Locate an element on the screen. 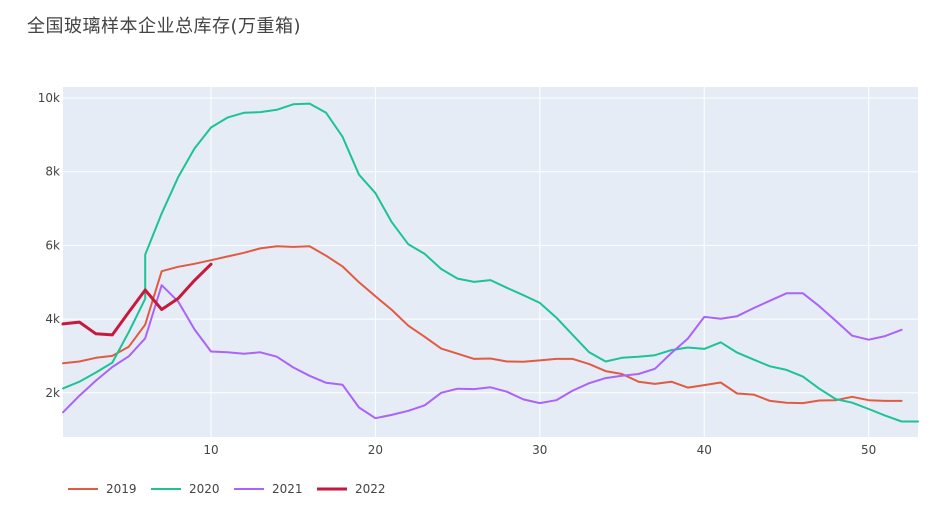 Image resolution: width=937 pixels, height=512 pixels. legend-label-2019: 2019 is located at coordinates (121, 489).